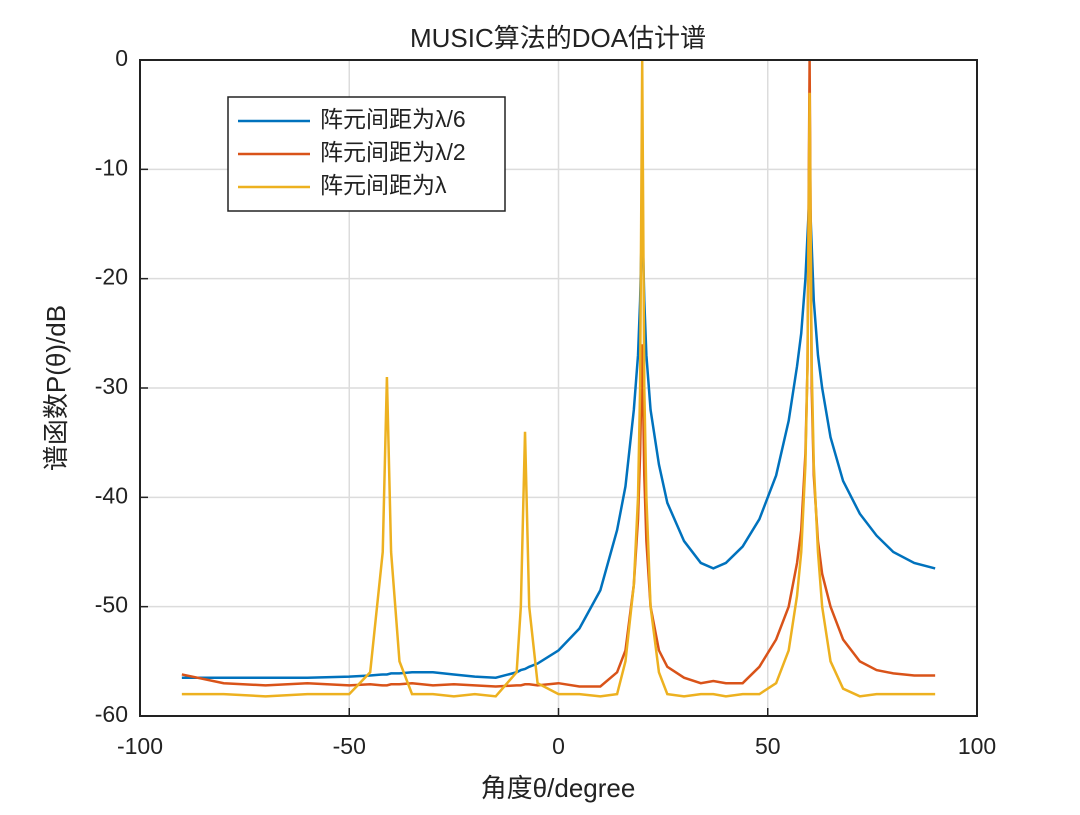  Describe the element at coordinates (111, 277) in the screenshot. I see `y-tick-label: -20` at that location.